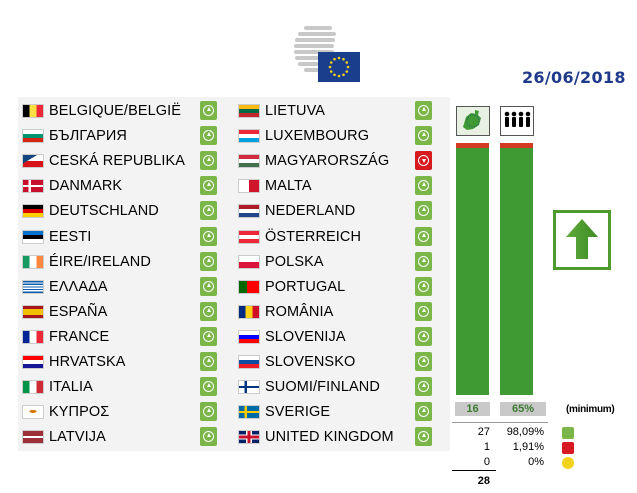 This screenshot has height=493, width=637. I want to click on tally-percent-abstain: 0%, so click(536, 462).